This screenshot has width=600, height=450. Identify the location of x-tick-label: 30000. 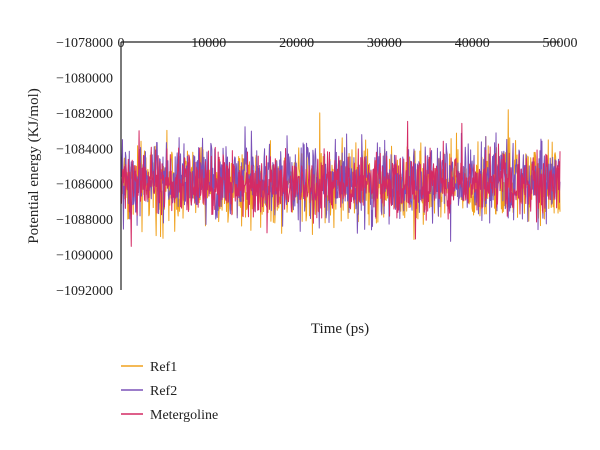
(384, 43).